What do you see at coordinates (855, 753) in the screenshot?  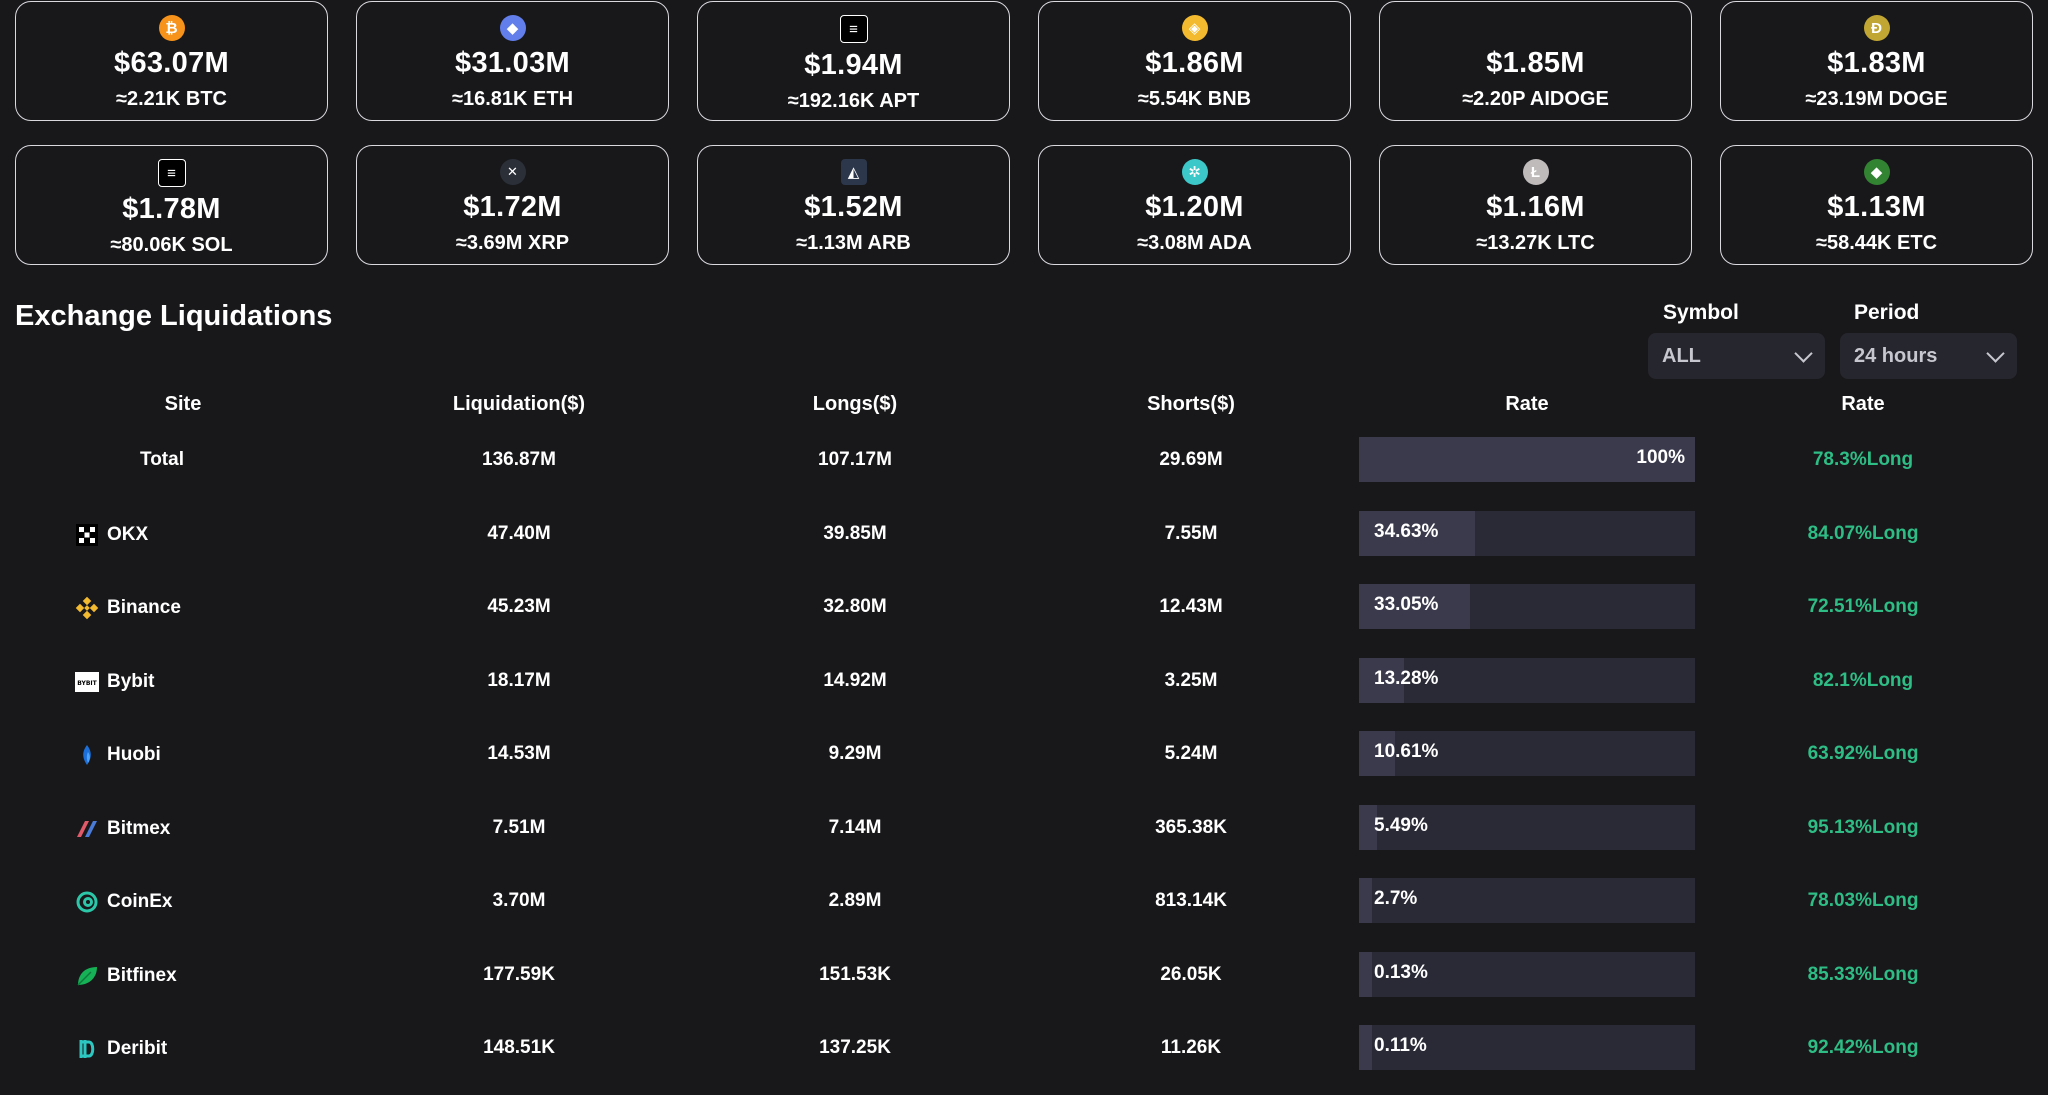 I see `longs-cell: 9.29M` at bounding box center [855, 753].